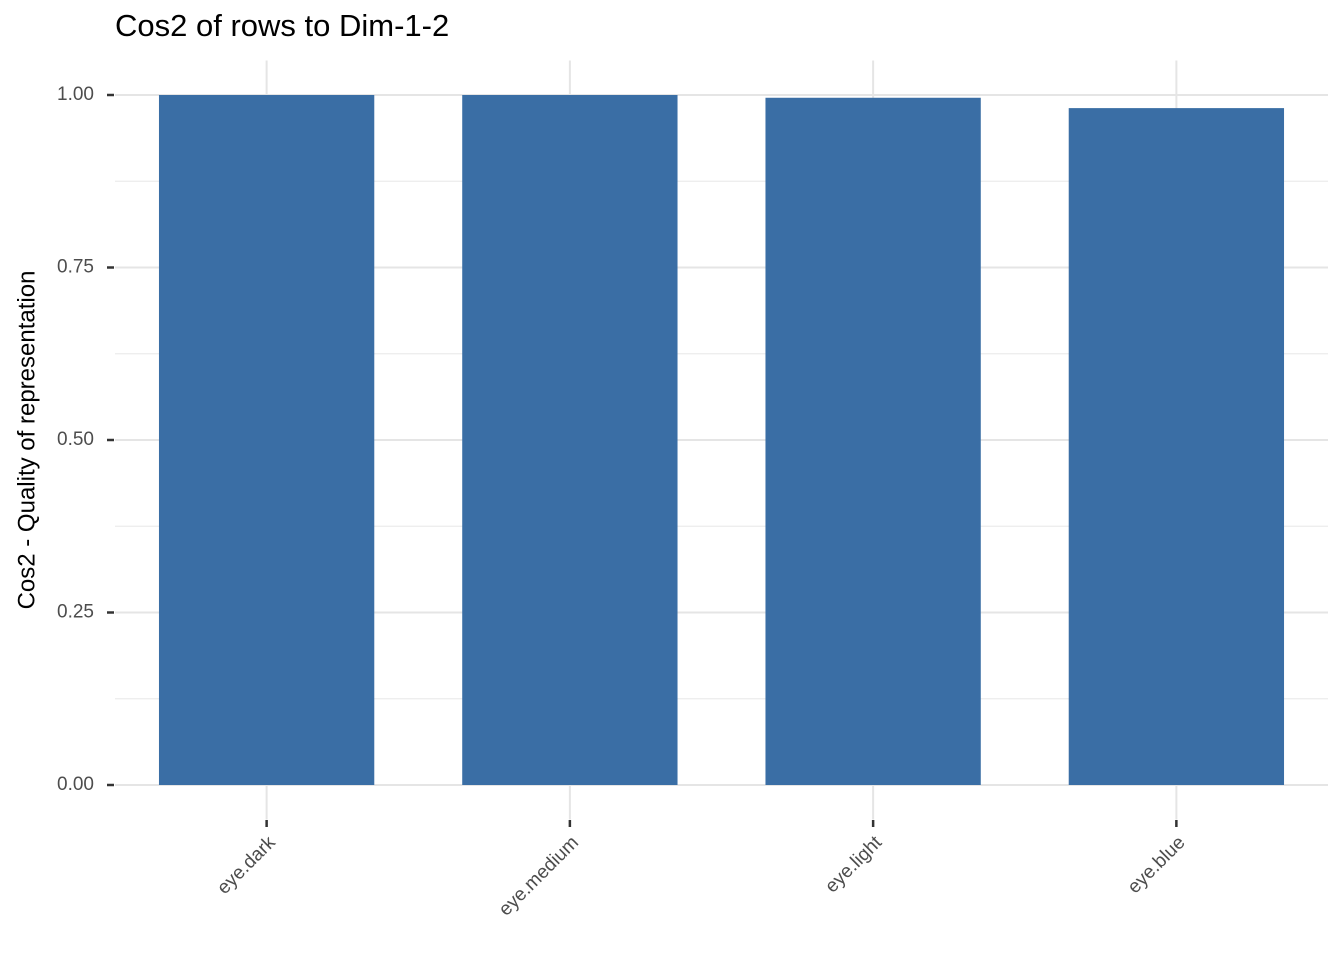  I want to click on y-tick-label: 1.00, so click(75, 94).